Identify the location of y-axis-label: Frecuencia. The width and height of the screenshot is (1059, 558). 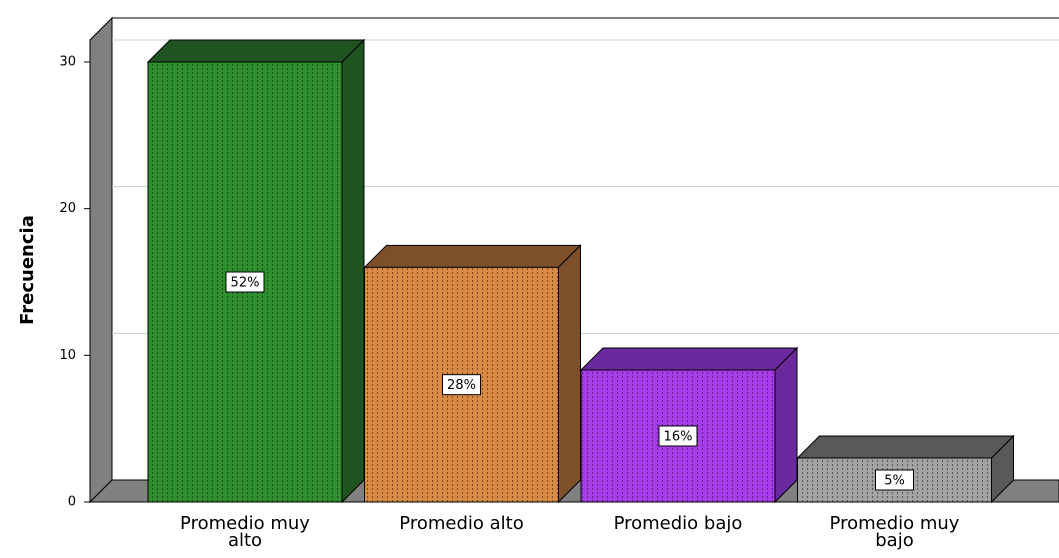
(27, 270).